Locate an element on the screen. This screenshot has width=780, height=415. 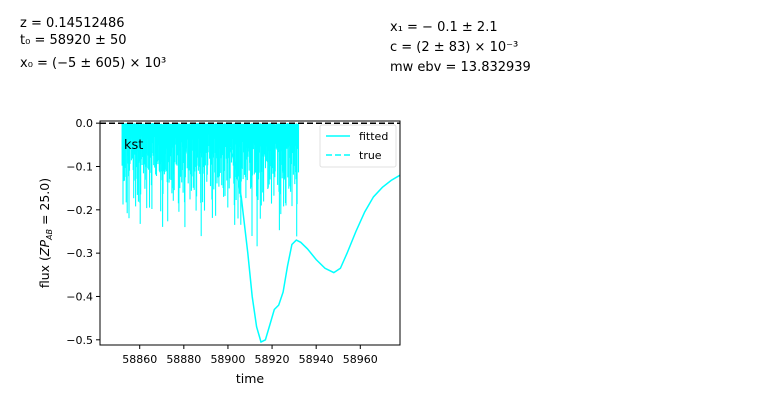
x-axis-label: time is located at coordinates (250, 378).